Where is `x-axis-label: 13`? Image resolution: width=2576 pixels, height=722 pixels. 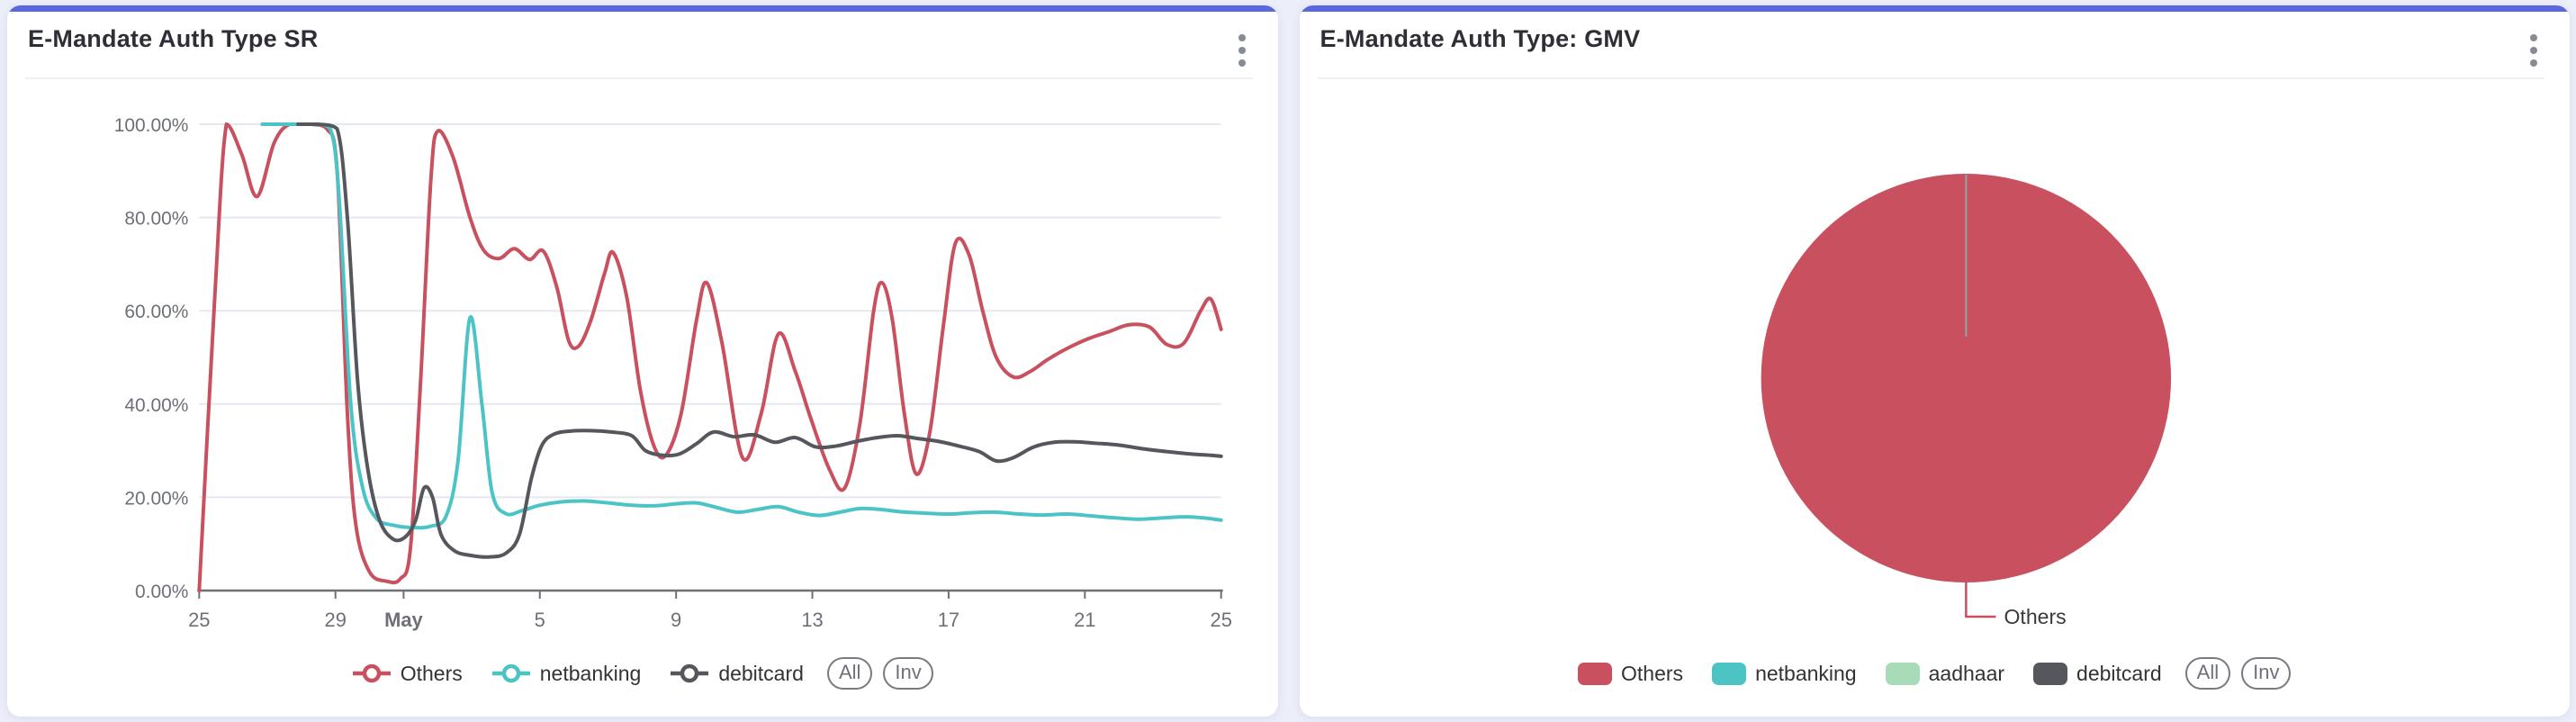 x-axis-label: 13 is located at coordinates (812, 620).